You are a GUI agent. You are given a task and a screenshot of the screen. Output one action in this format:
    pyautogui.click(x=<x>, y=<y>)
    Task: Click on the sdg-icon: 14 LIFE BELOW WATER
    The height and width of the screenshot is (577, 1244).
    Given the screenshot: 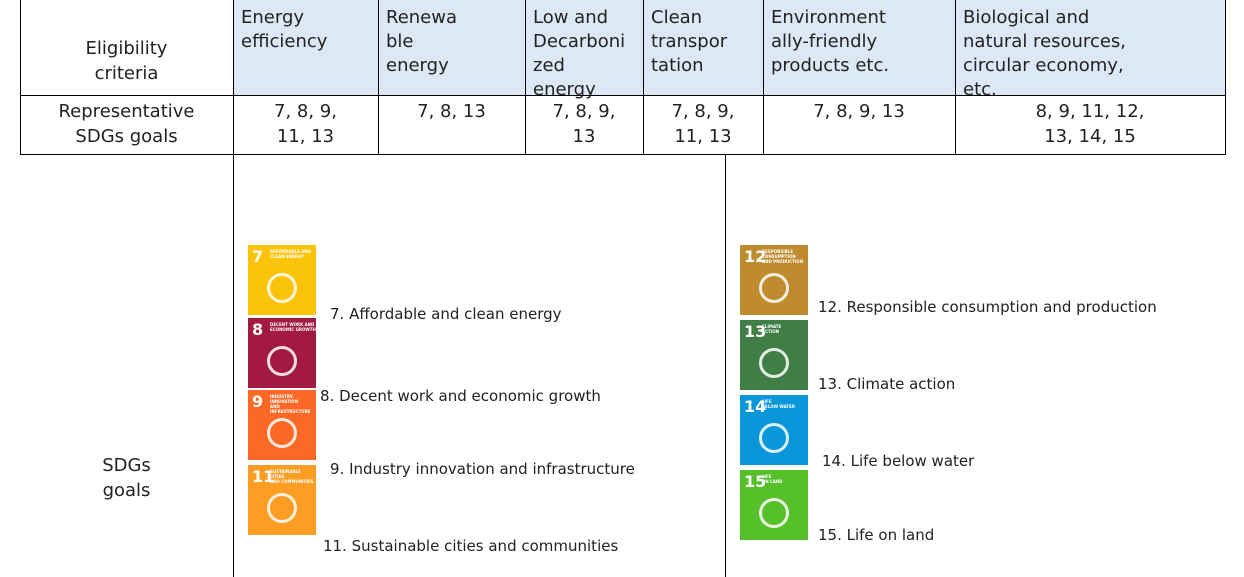 What is the action you would take?
    pyautogui.click(x=774, y=430)
    